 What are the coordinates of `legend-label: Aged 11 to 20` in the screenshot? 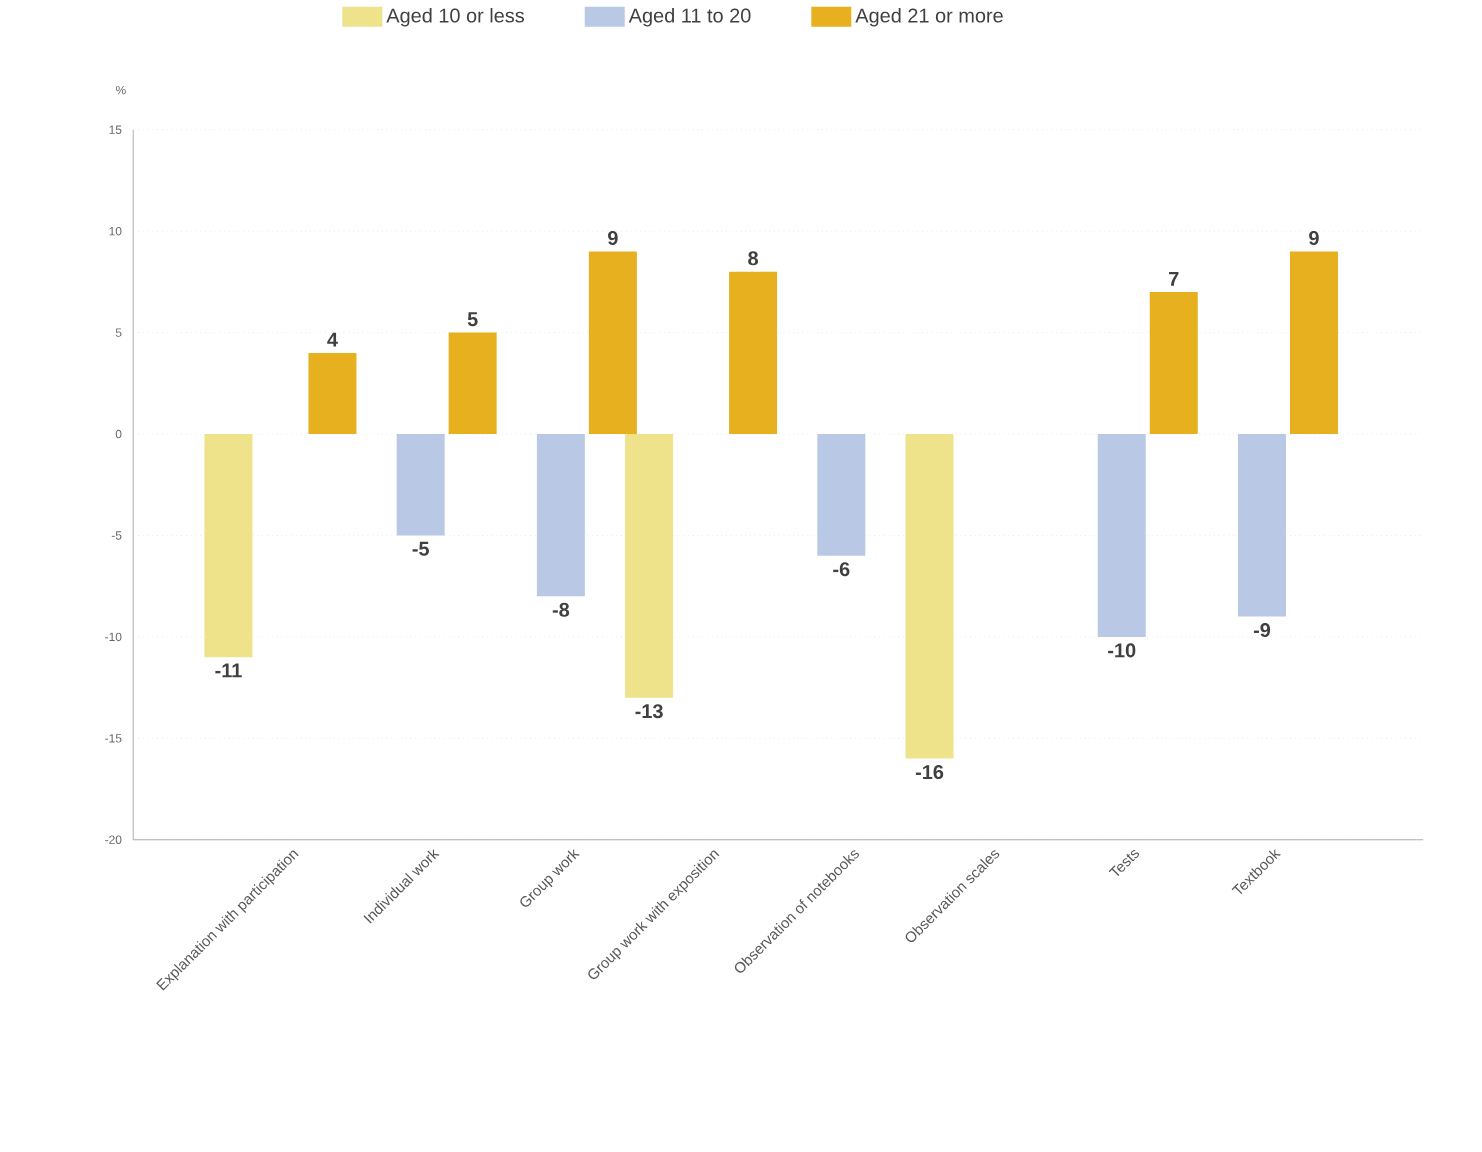 It's located at (689, 17).